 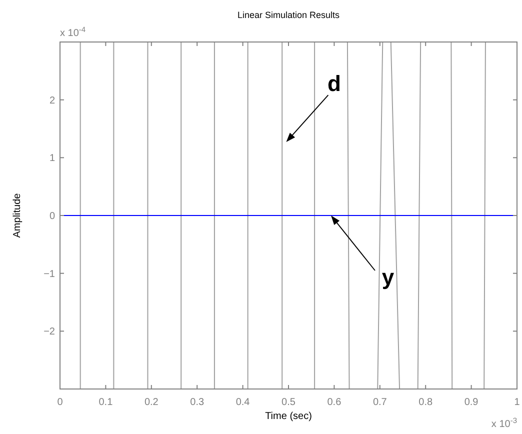 I want to click on x-tick-label: 0.2, so click(x=151, y=402).